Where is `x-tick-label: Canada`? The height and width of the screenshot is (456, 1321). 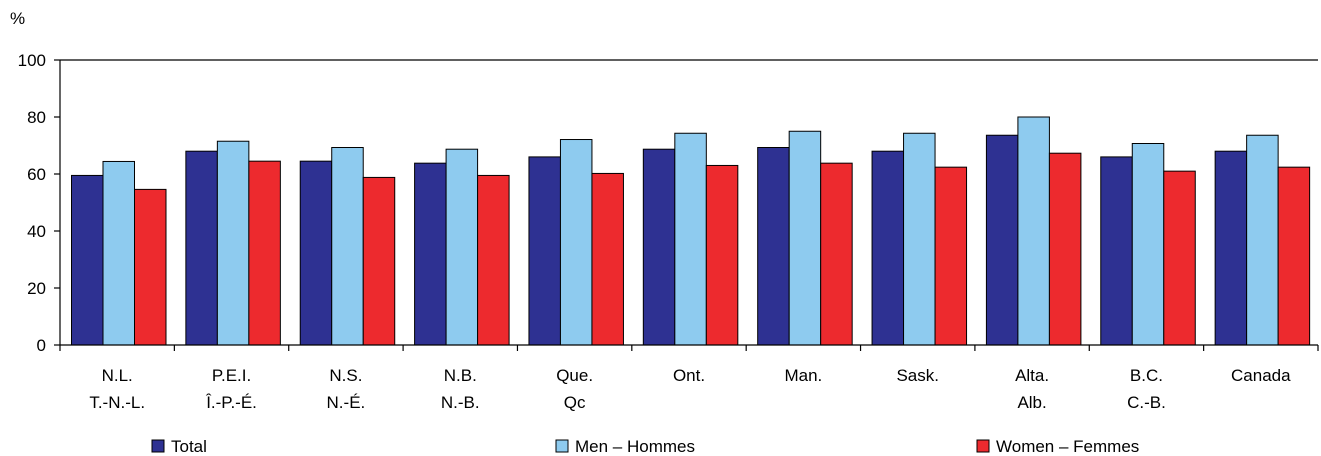
x-tick-label: Canada is located at coordinates (1261, 375).